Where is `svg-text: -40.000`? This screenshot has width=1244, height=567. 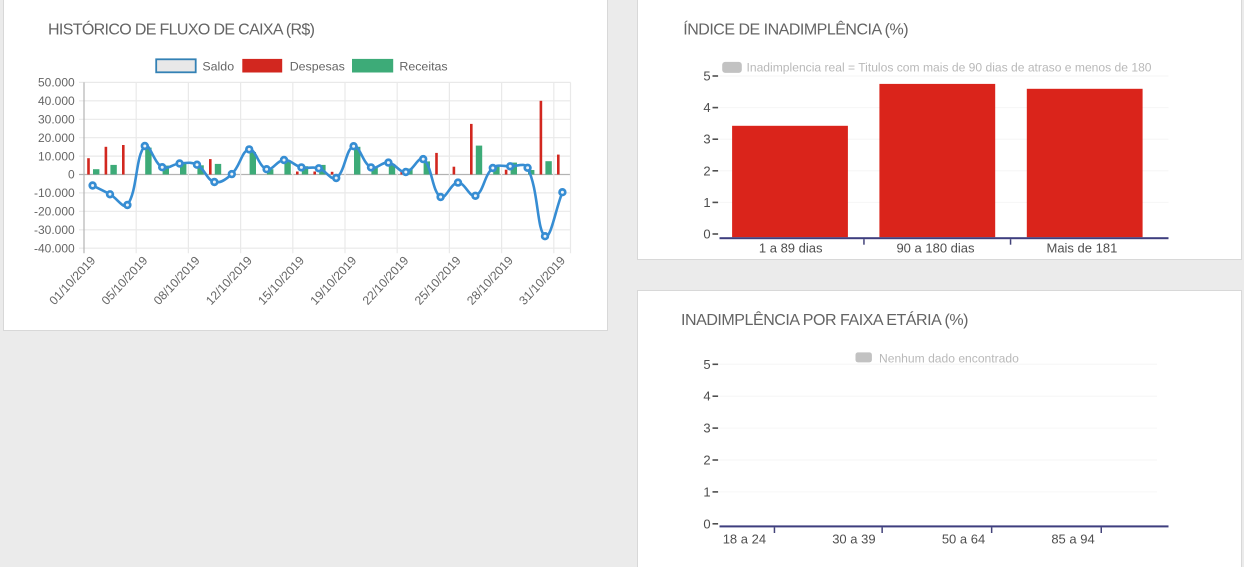 svg-text: -40.000 is located at coordinates (54, 248).